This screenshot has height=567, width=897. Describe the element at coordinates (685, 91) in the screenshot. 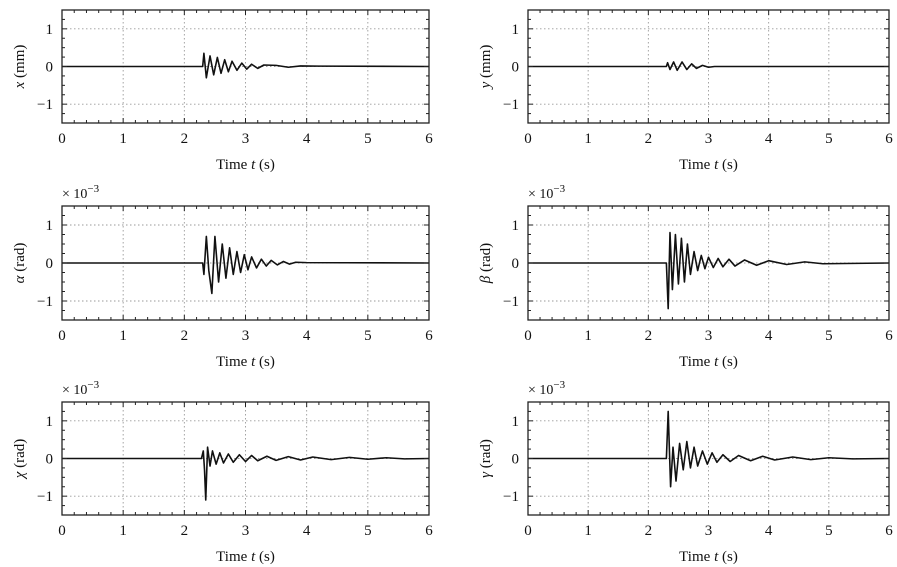

I see `panel-y: 0 1 2 3 4 5 6 −1 0 1 Time t (s) y (mm)` at that location.